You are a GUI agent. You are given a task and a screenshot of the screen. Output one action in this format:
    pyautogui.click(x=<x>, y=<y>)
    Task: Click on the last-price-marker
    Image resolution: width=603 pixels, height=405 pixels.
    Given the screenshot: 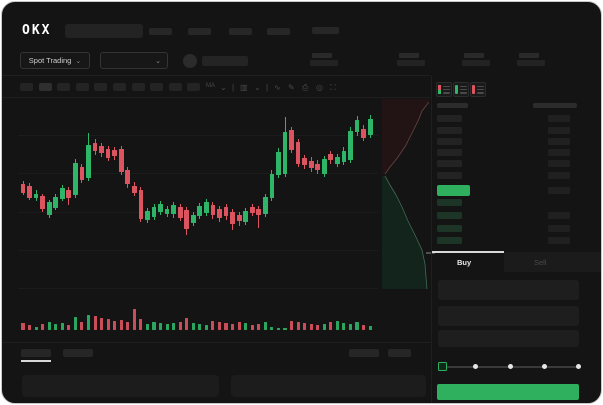 What is the action you would take?
    pyautogui.click(x=430, y=253)
    